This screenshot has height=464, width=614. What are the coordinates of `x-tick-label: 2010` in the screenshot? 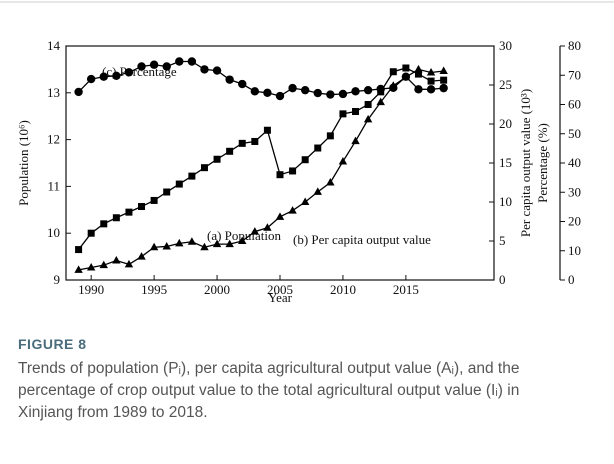 It's located at (343, 289).